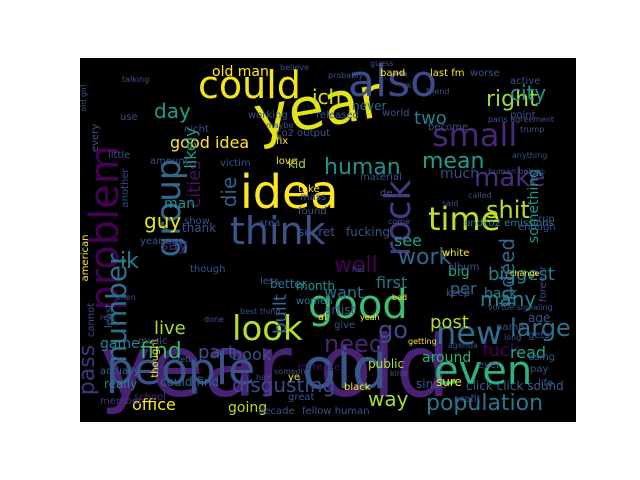  I want to click on cloud-word-idea: idea, so click(289, 192).